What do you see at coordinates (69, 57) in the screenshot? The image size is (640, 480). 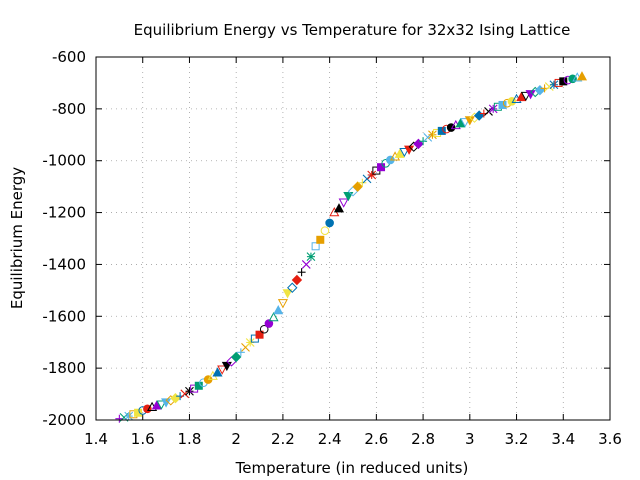 I see `y-tick-label: -600` at bounding box center [69, 57].